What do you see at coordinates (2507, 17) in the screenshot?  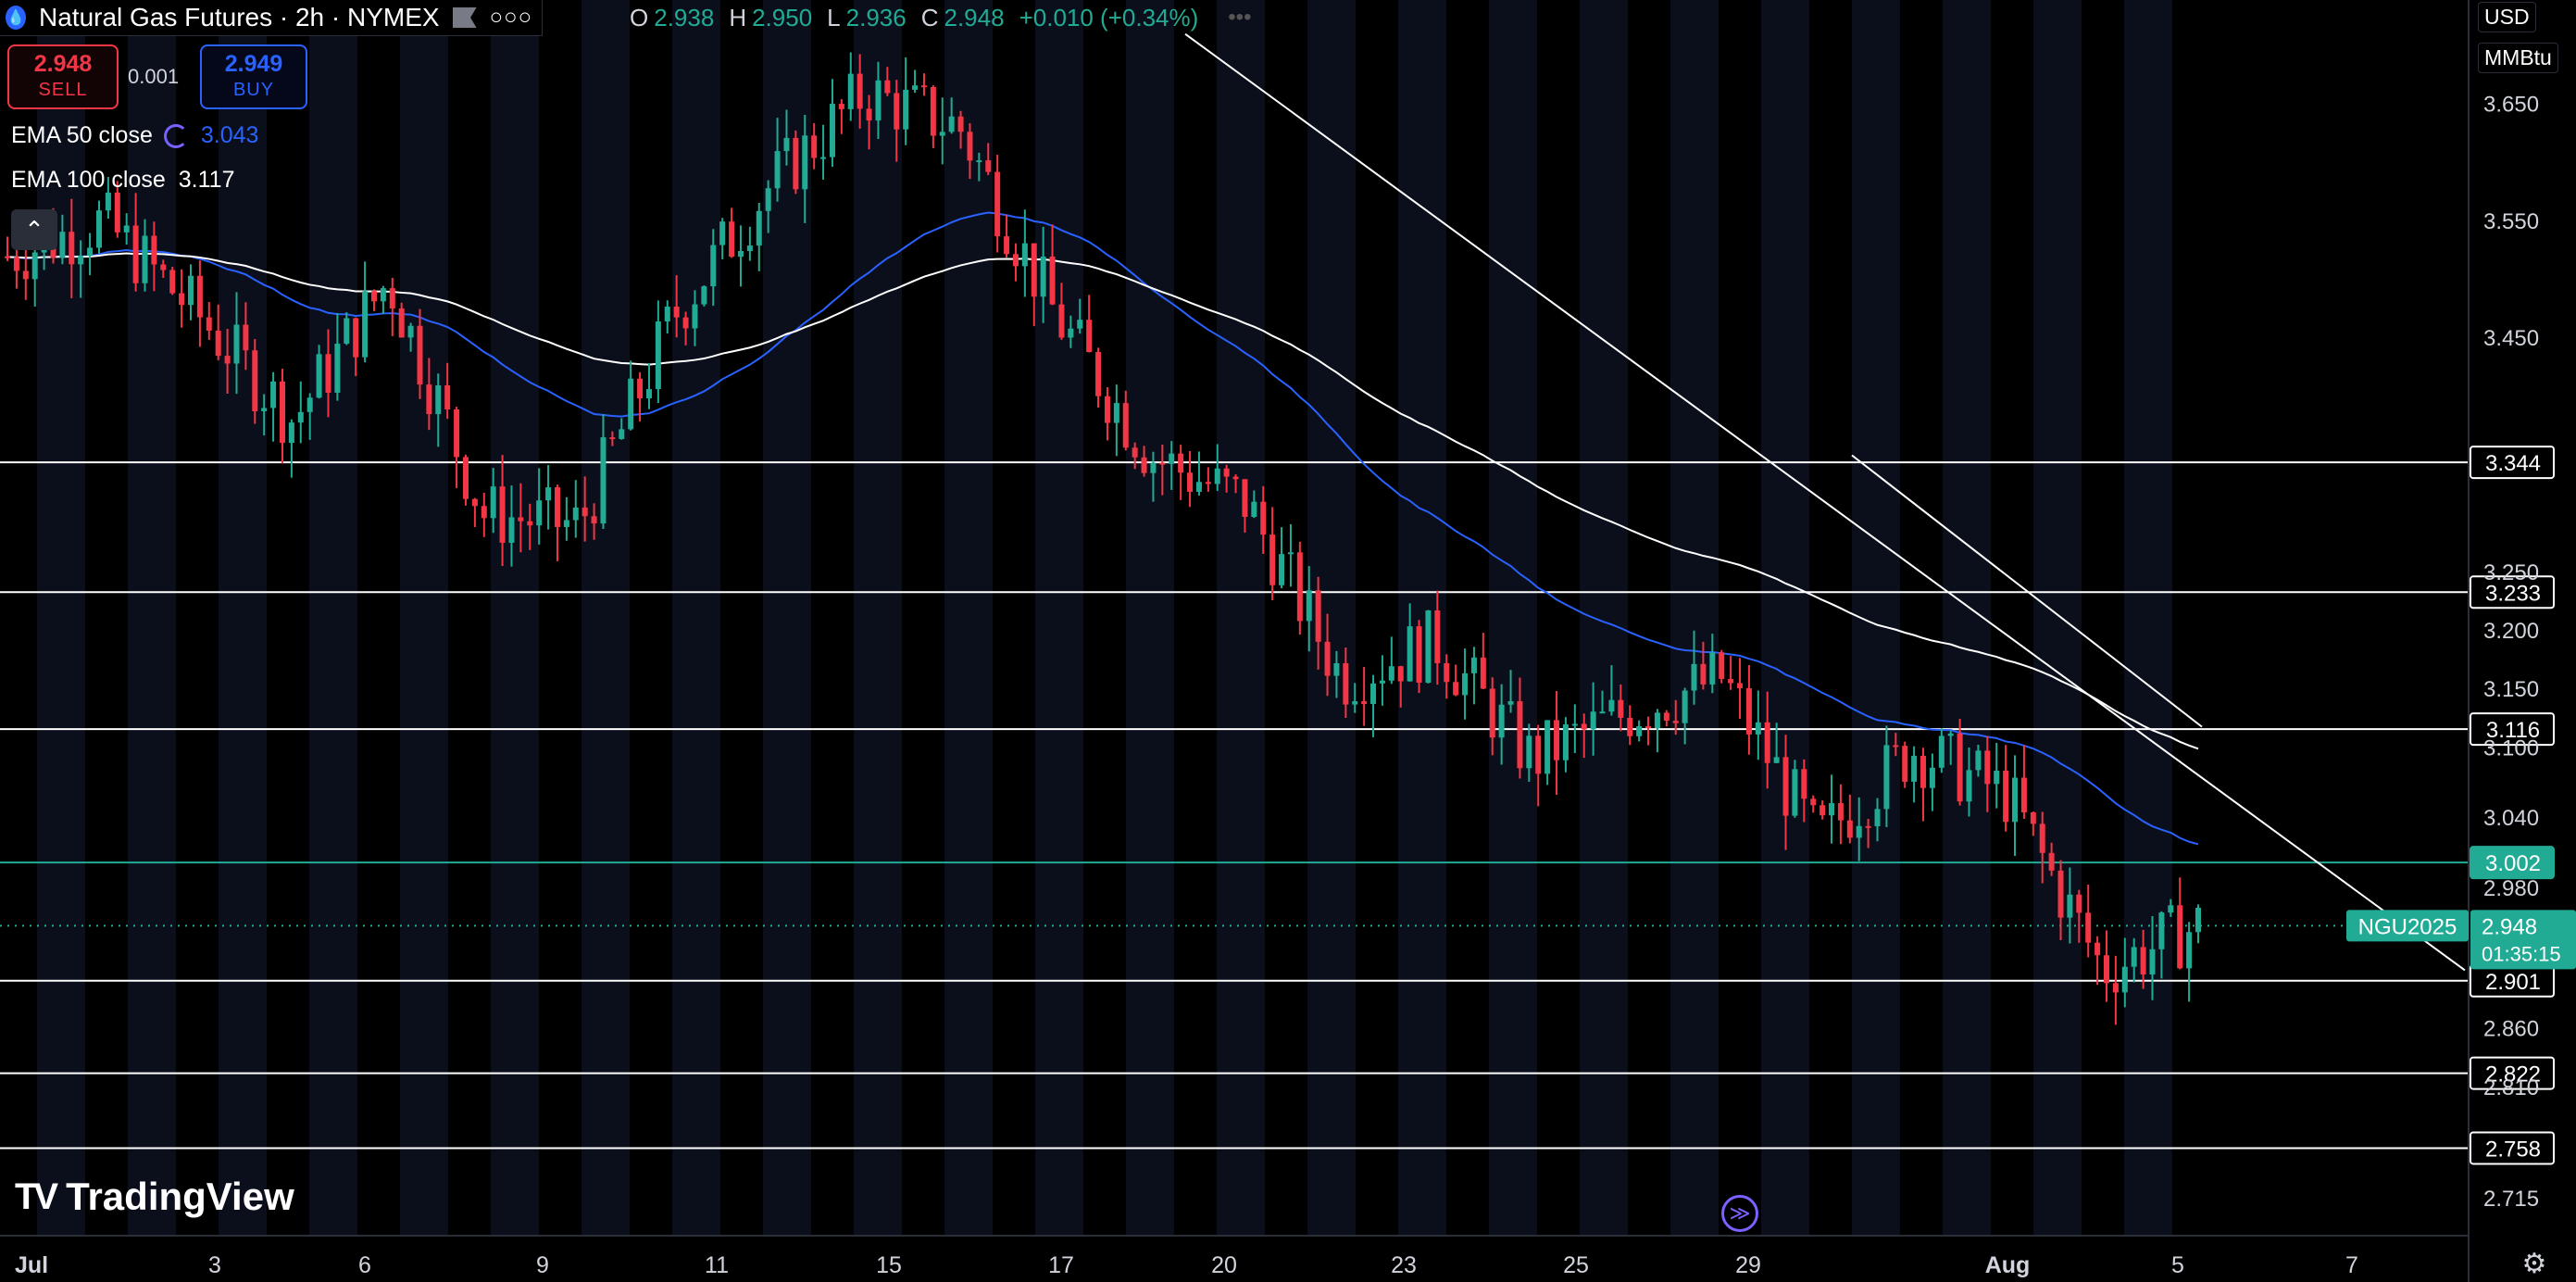 I see `currency-selector: USD` at bounding box center [2507, 17].